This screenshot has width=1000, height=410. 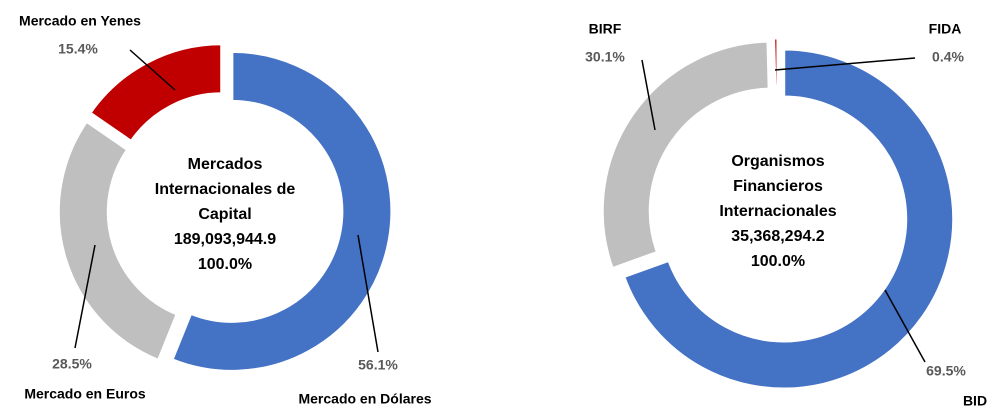 I want to click on center-total: 189,093,944.9, so click(x=225, y=239).